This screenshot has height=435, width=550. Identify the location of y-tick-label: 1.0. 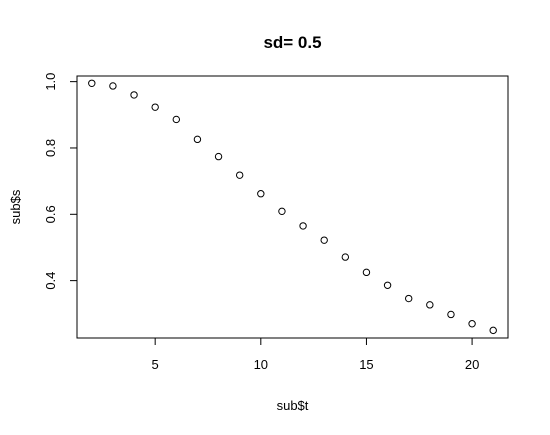
(50, 82).